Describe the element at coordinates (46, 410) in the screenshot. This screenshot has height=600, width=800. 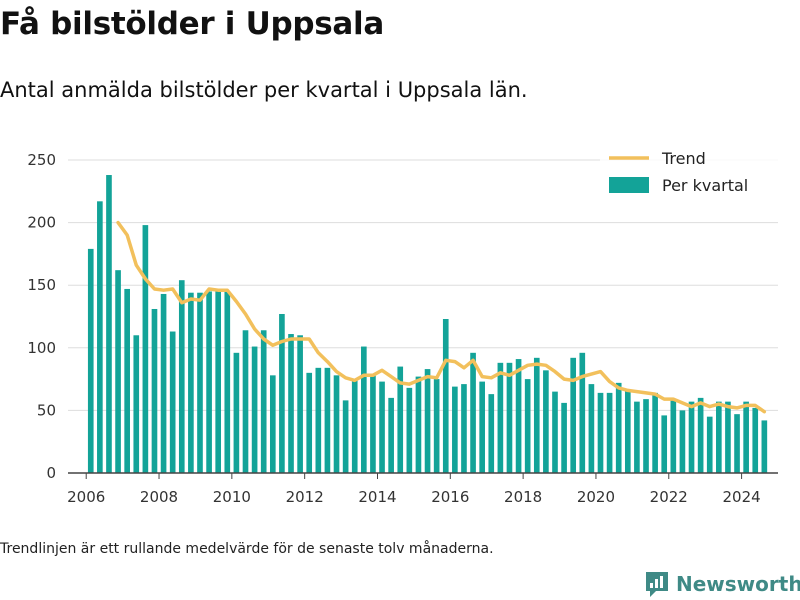
I see `y-tick-label: 50` at that location.